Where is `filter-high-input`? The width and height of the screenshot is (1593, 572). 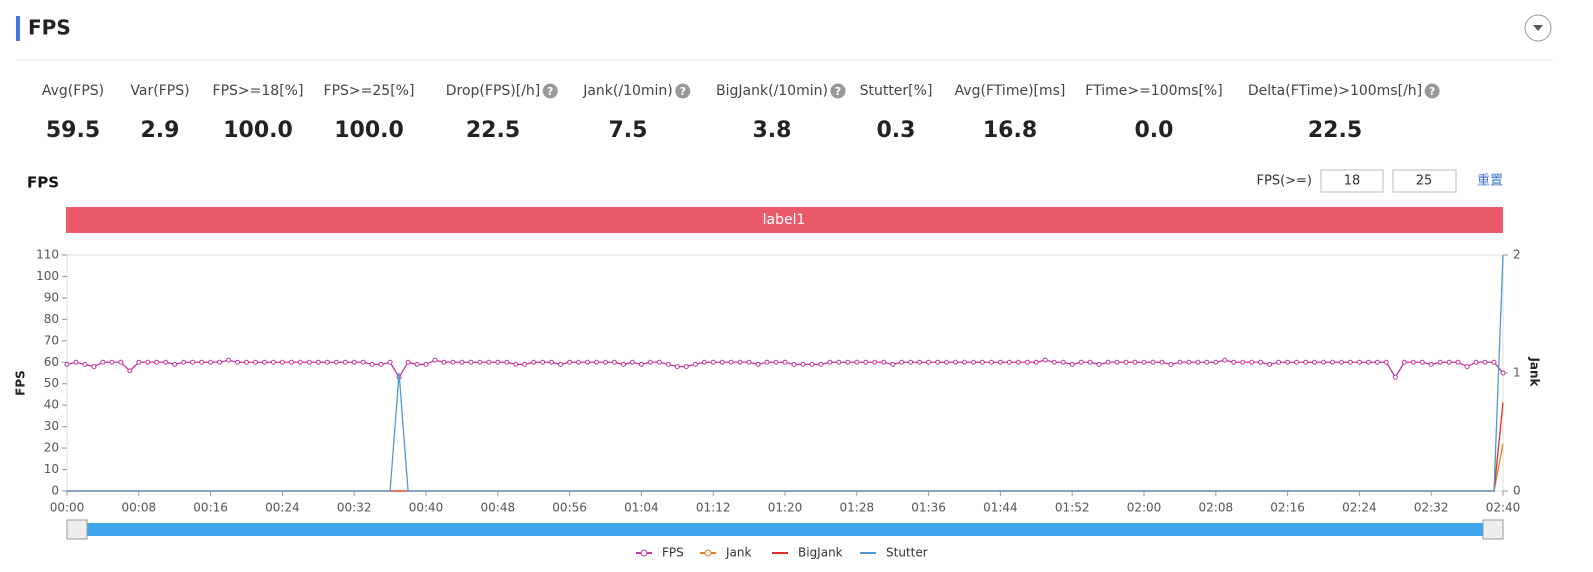
filter-high-input is located at coordinates (1424, 181).